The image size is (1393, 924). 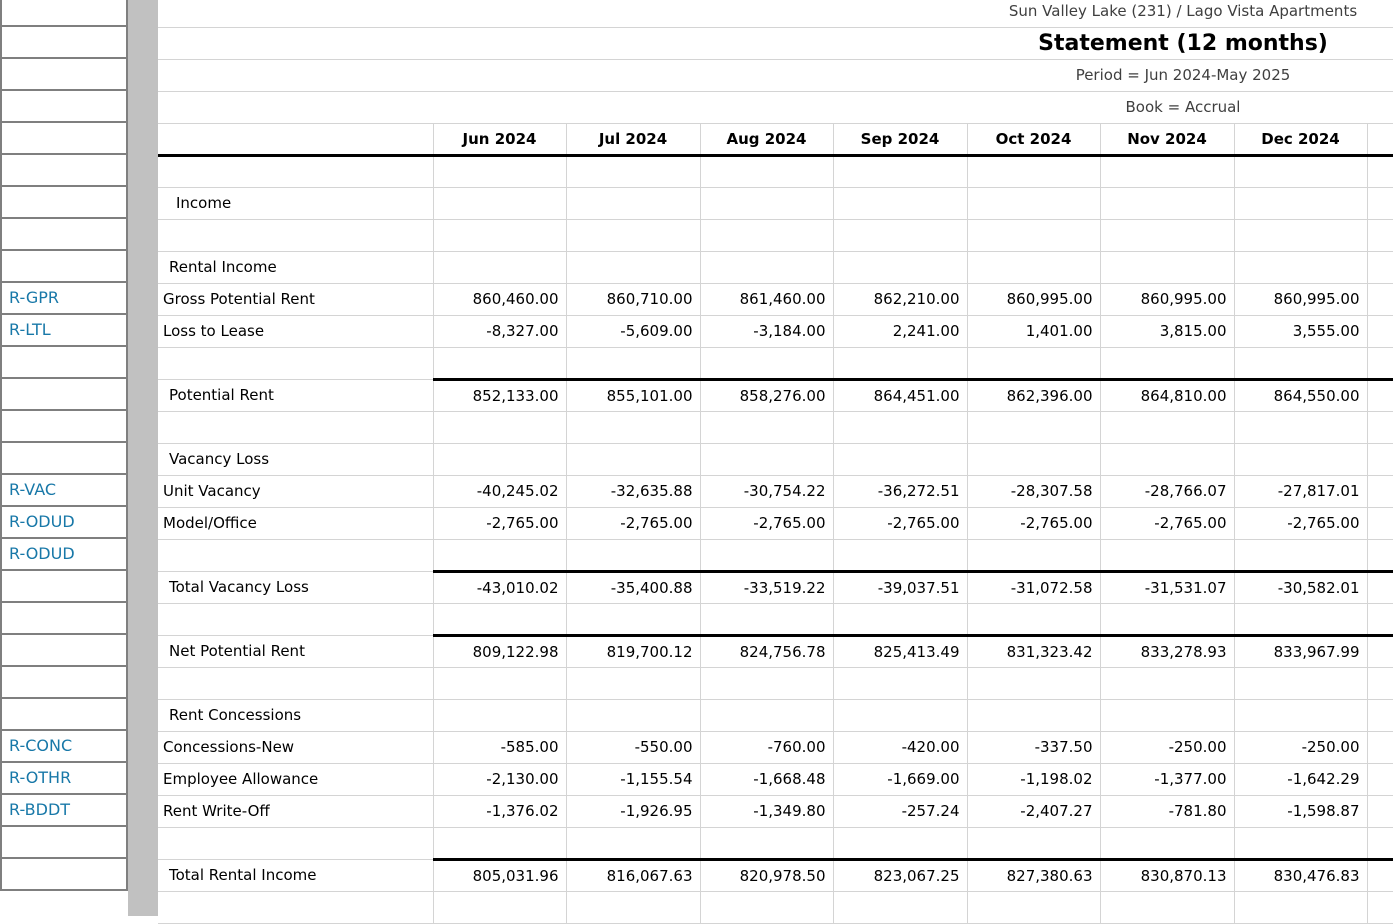 I want to click on value-cell: -30,754.22, so click(x=766, y=491).